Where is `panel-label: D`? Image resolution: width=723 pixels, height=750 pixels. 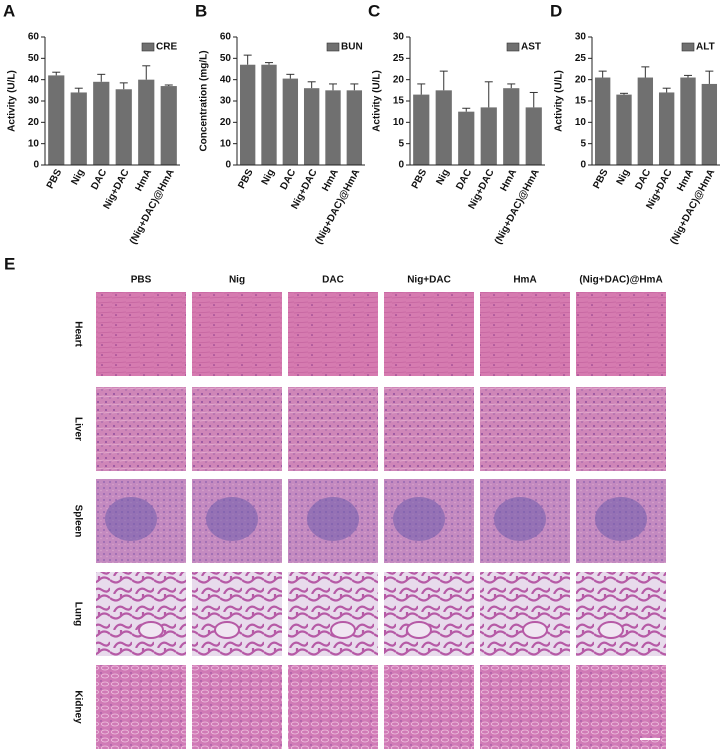
panel-label: D is located at coordinates (556, 10).